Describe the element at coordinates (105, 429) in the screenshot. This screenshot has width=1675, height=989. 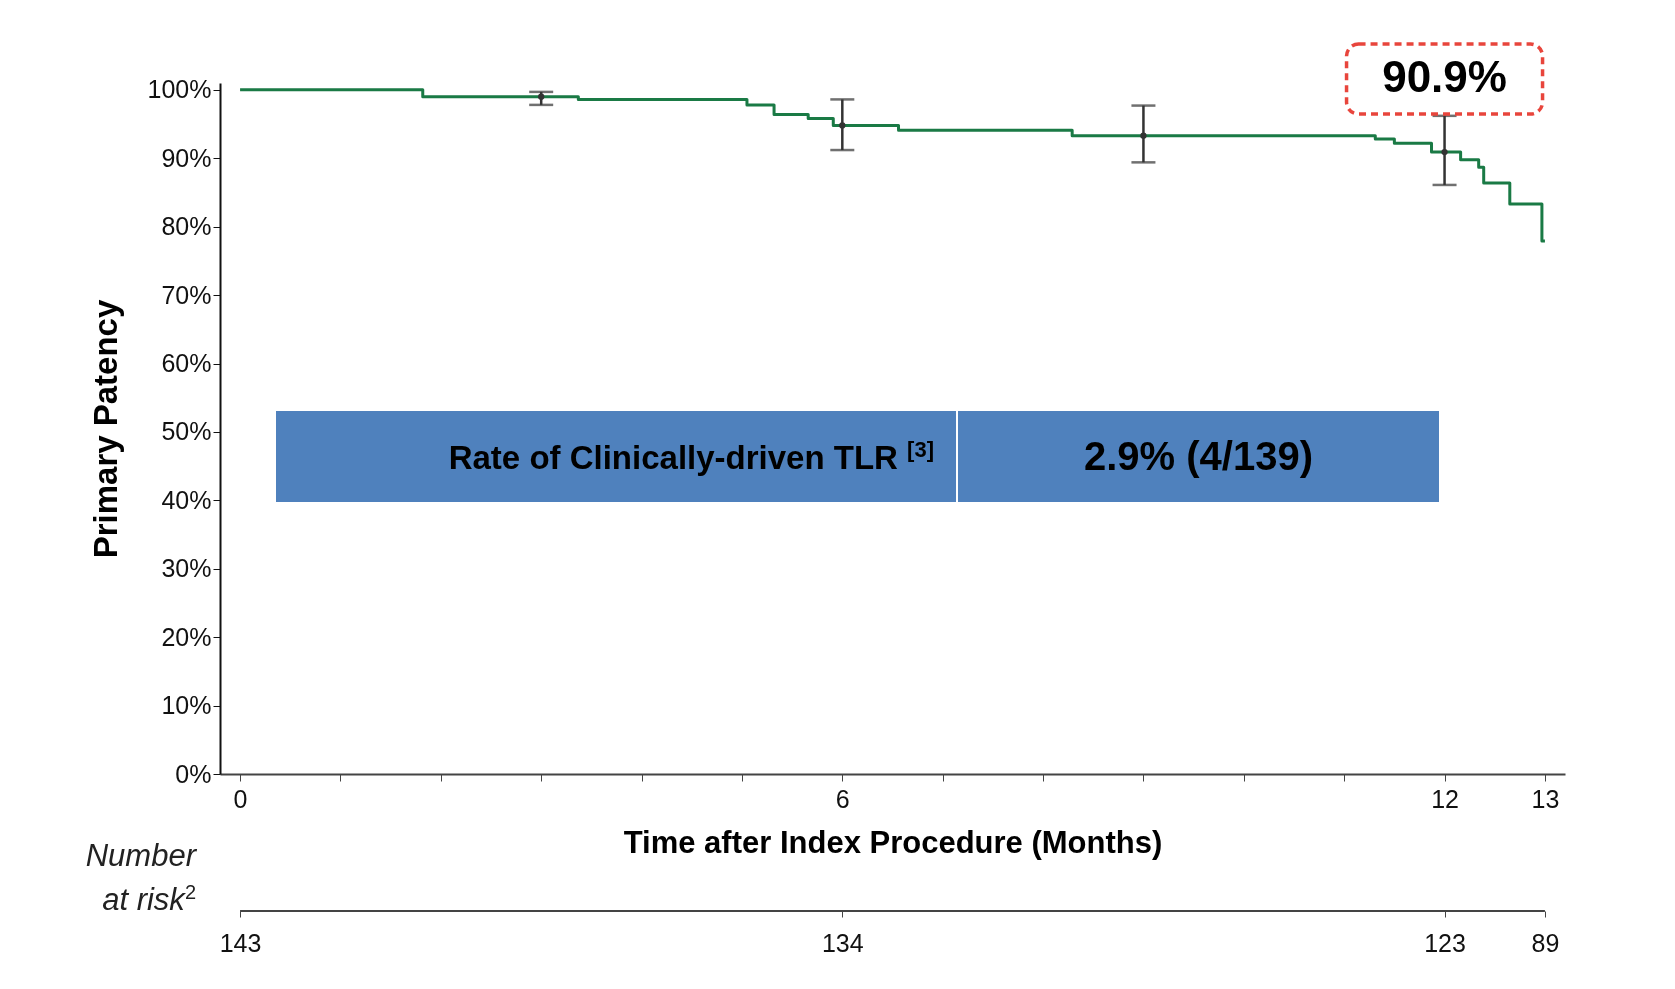
I see `y-axis-title: Primary Patency` at that location.